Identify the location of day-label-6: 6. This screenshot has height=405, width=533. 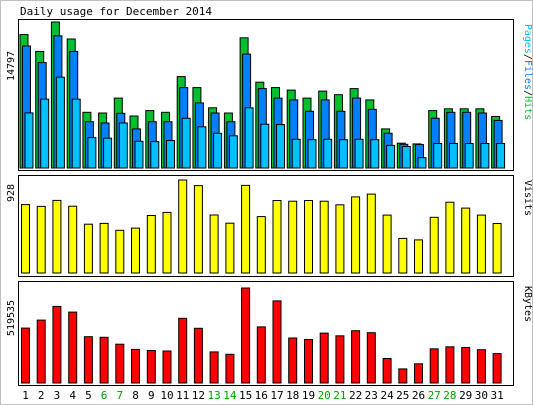
(104, 395).